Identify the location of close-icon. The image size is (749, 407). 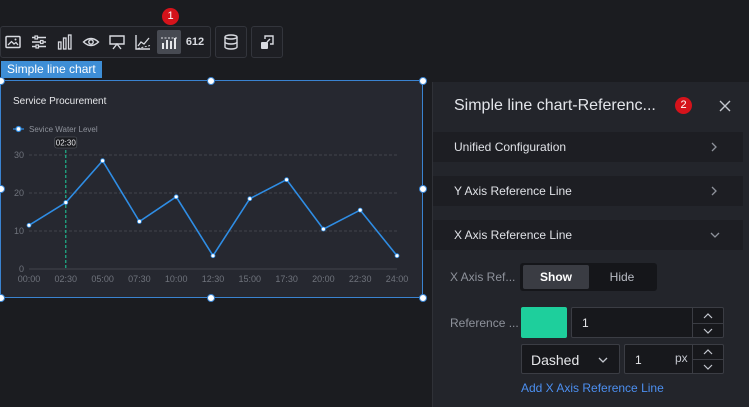
(725, 106).